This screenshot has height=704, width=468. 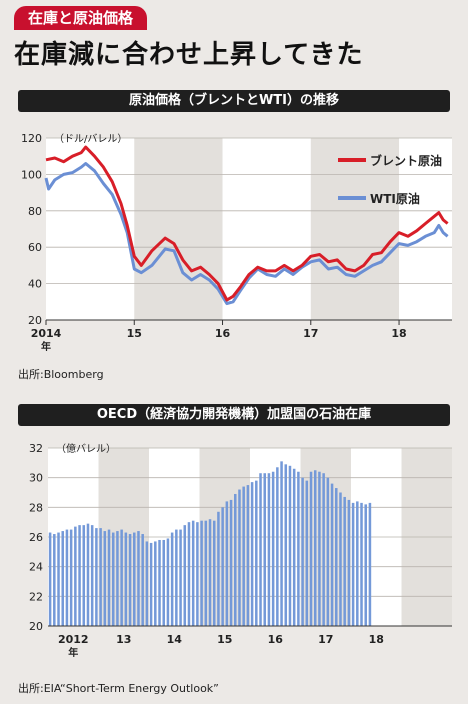 What do you see at coordinates (406, 160) in the screenshot?
I see `legend-label: ブレント原油` at bounding box center [406, 160].